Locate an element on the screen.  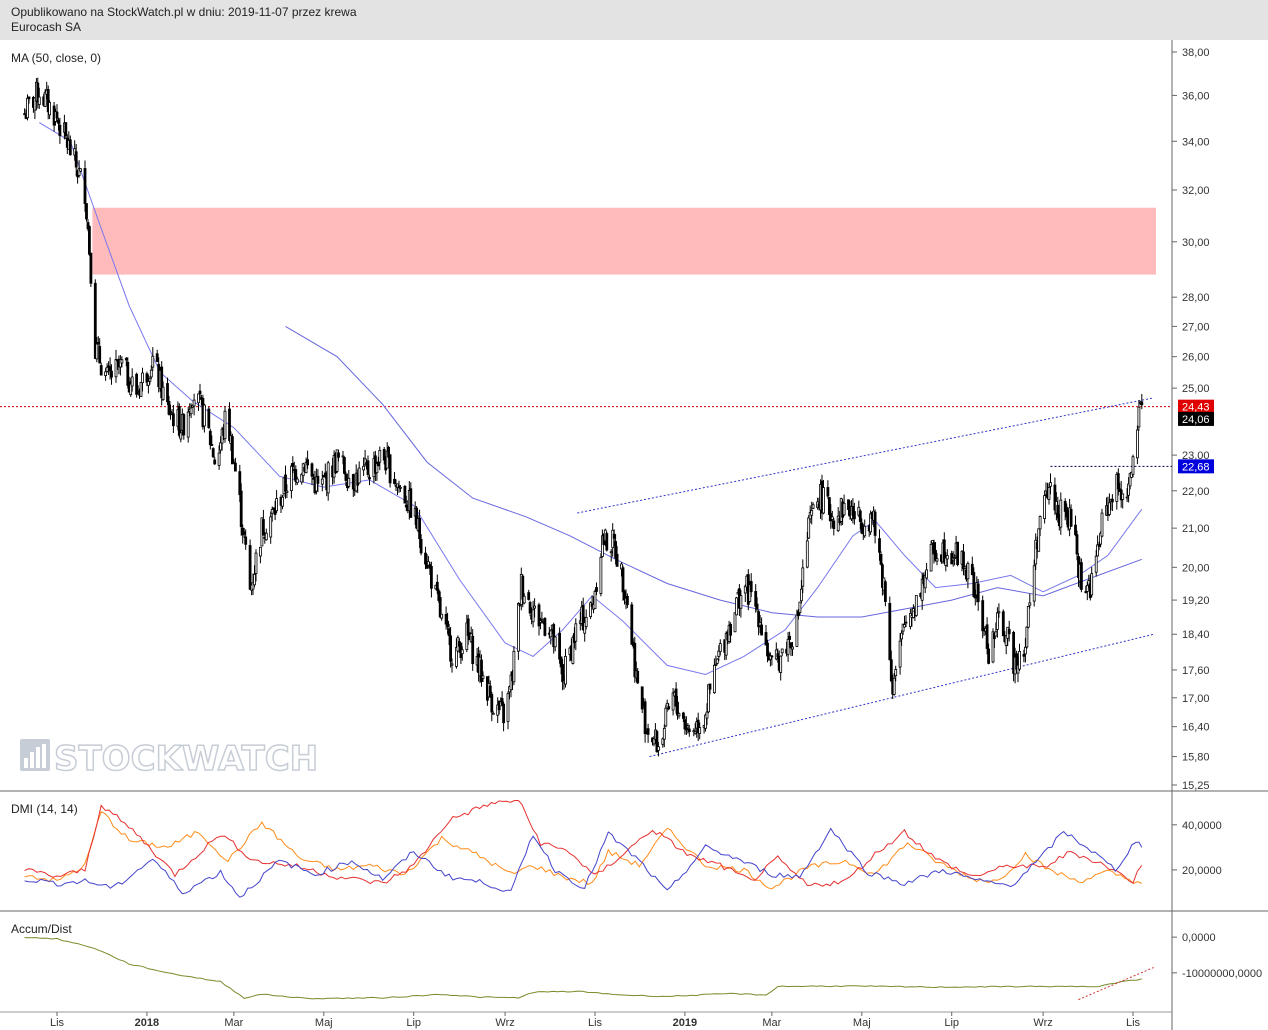
dmi-panel-title: DMI (14, 14) is located at coordinates (44, 809).